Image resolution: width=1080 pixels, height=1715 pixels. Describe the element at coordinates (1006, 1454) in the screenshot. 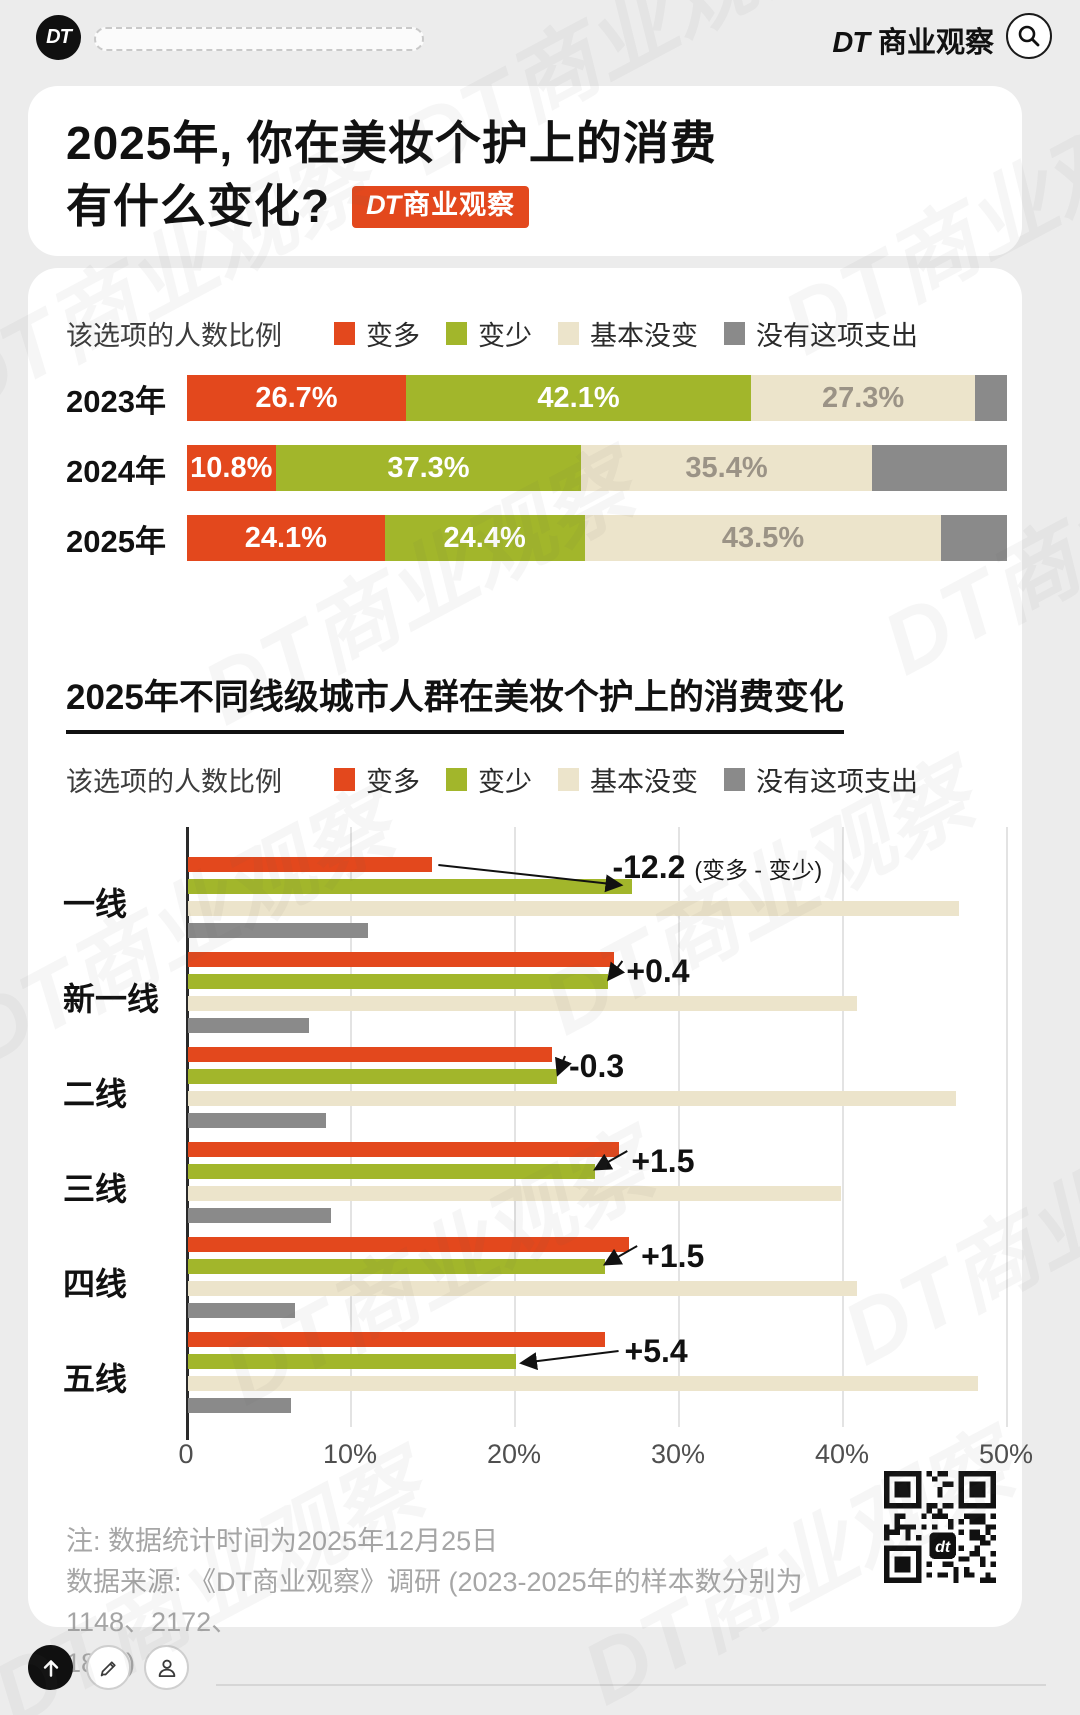

I see `x-tick-label: 50%` at that location.